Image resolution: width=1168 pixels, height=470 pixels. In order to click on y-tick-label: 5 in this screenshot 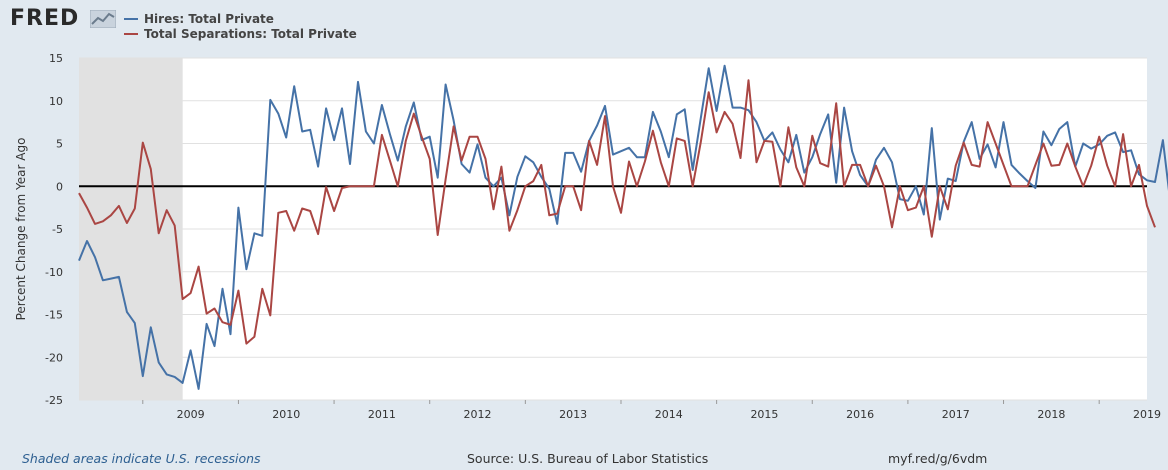, I will do `click(59, 144)`.